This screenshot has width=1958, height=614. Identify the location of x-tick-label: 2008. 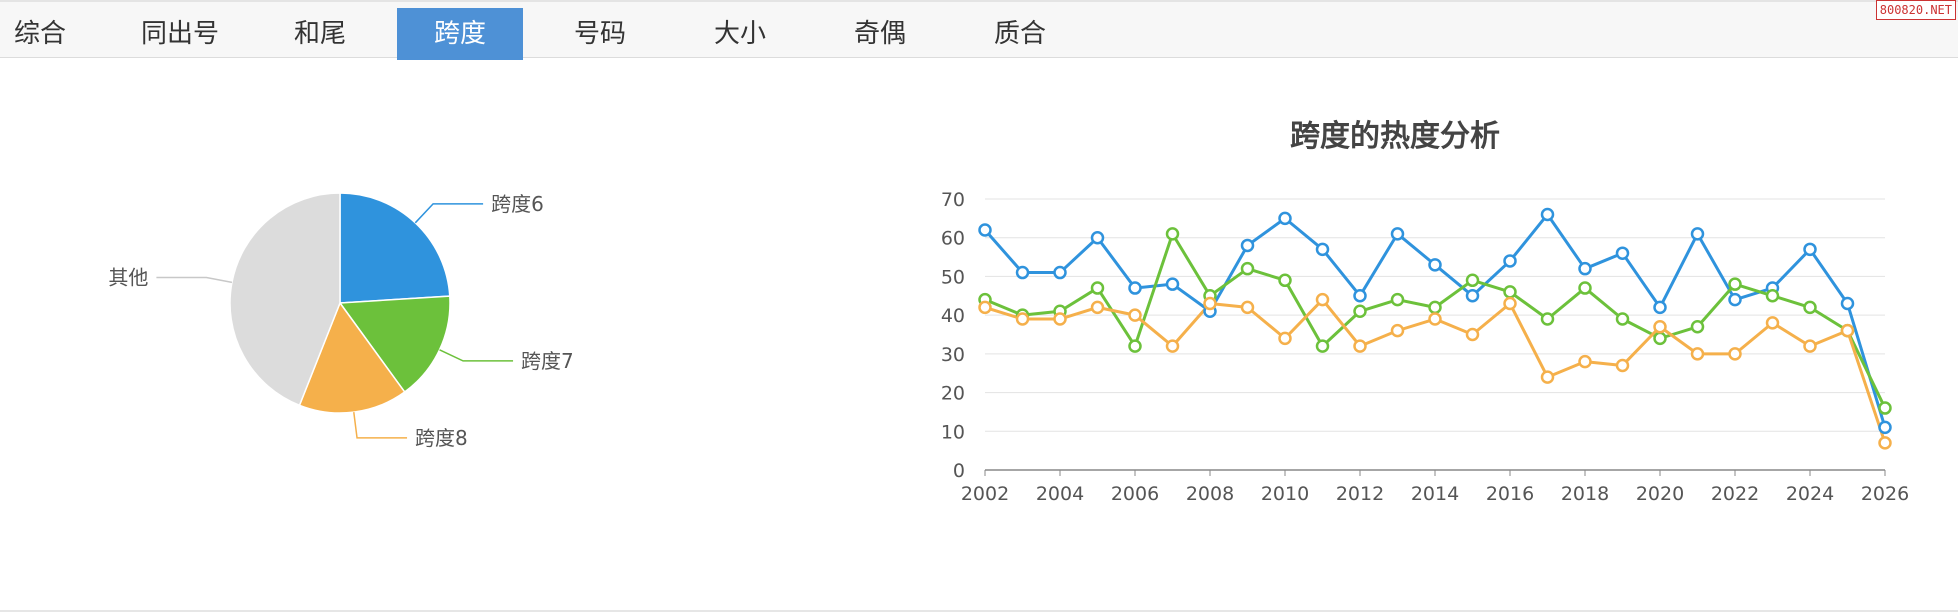
(1210, 494).